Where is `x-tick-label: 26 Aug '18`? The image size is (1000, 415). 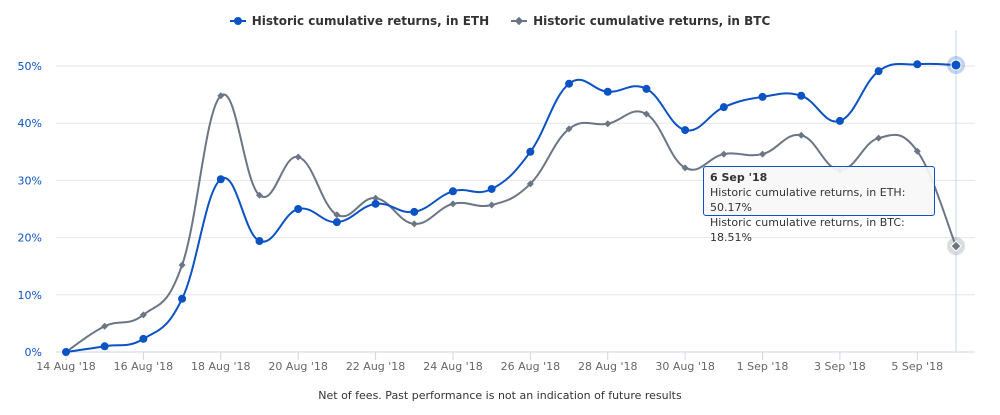
x-tick-label: 26 Aug '18 is located at coordinates (531, 366).